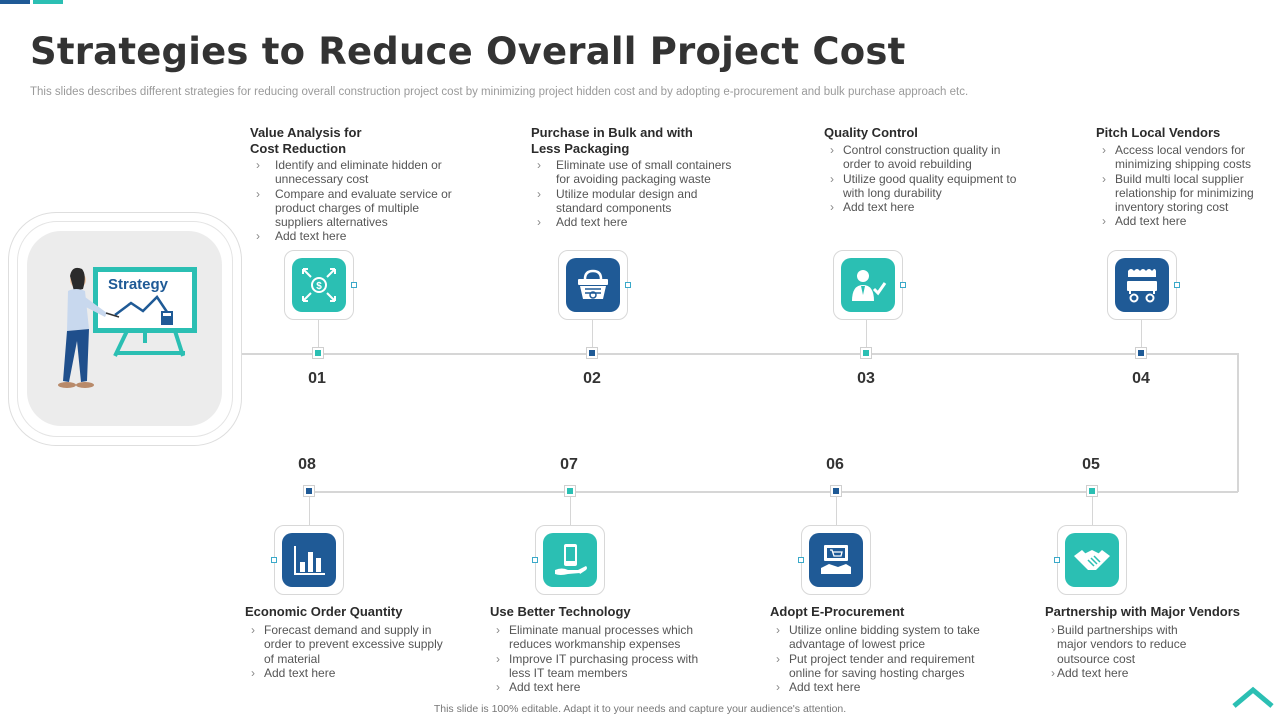 This screenshot has height=720, width=1280. What do you see at coordinates (592, 378) in the screenshot?
I see `step-number-02: 02` at bounding box center [592, 378].